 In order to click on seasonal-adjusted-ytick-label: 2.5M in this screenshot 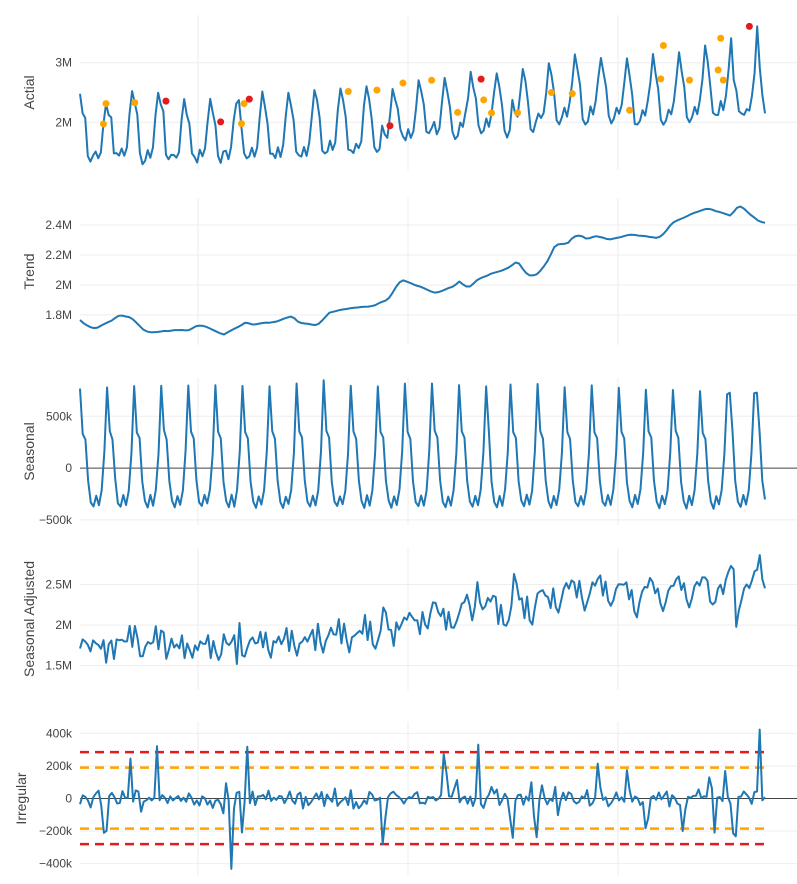, I will do `click(58, 585)`.